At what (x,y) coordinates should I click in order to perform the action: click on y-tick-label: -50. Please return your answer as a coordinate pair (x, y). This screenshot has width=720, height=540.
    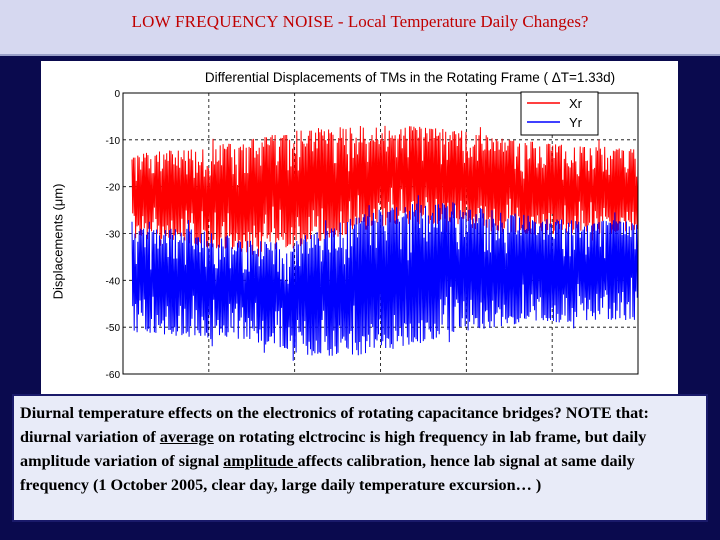
    Looking at the image, I should click on (113, 328).